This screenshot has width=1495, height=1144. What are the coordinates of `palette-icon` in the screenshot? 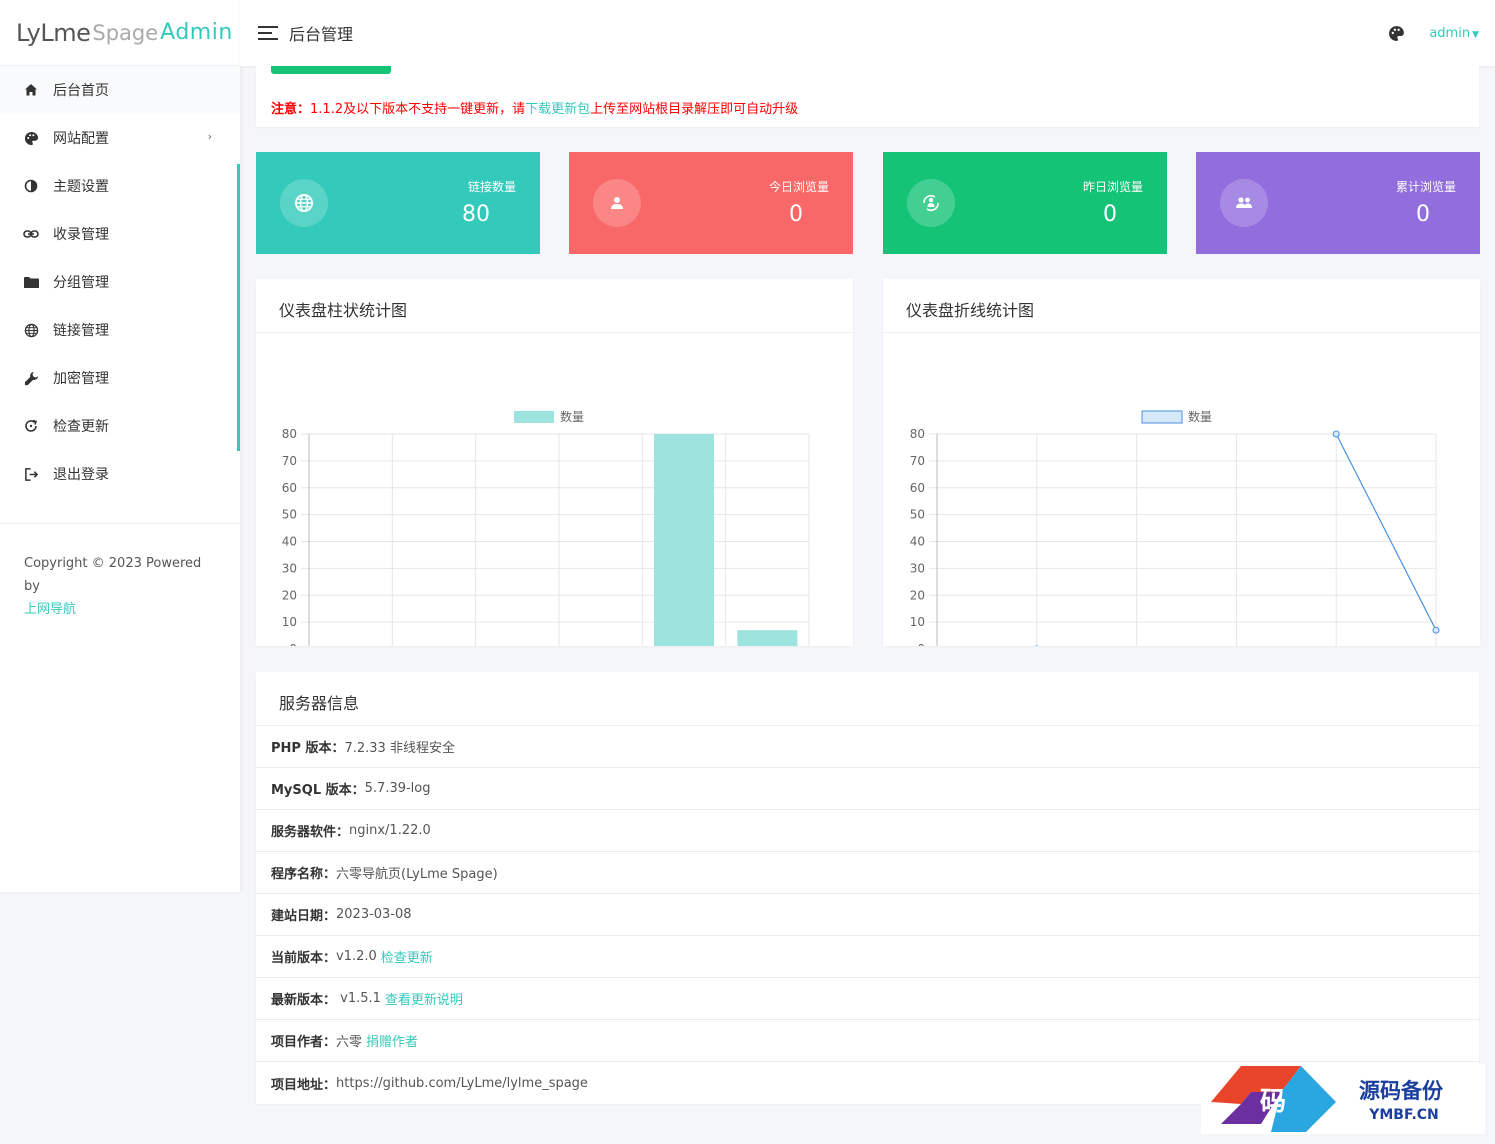 It's located at (31, 138).